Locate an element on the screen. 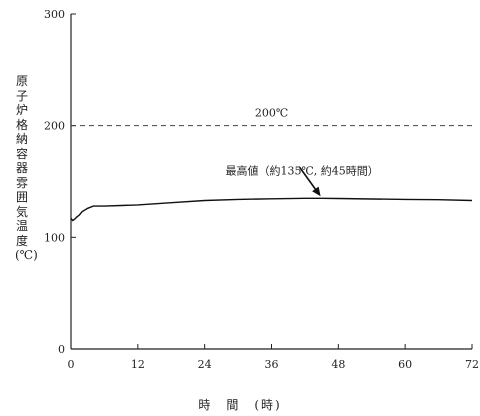 The height and width of the screenshot is (416, 480). y-axis-label: 原子炉格納容器雰囲気温度 (℃) is located at coordinates (26, 168).